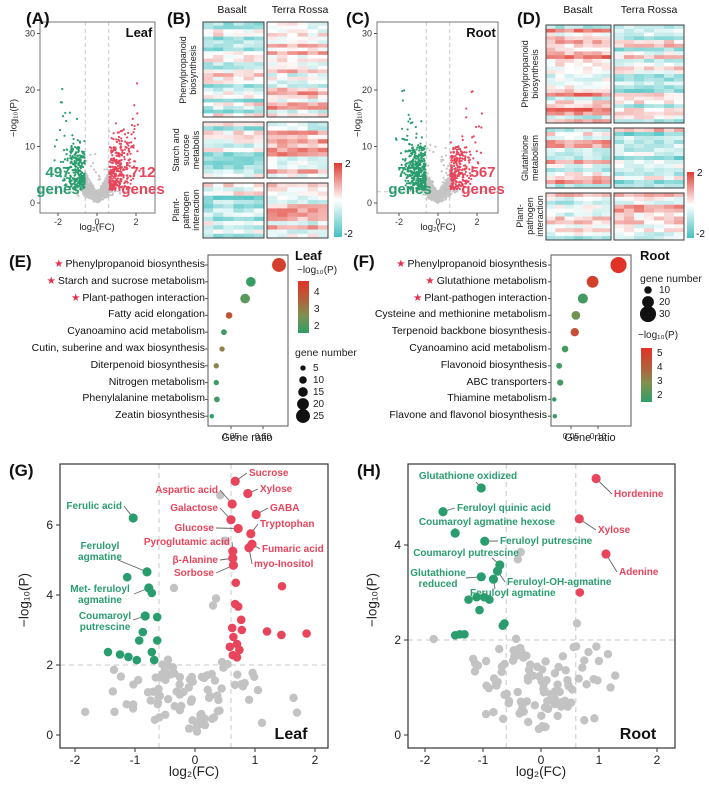  I want to click on pathway-row: Flavonoid biosynthesis, so click(493, 364).